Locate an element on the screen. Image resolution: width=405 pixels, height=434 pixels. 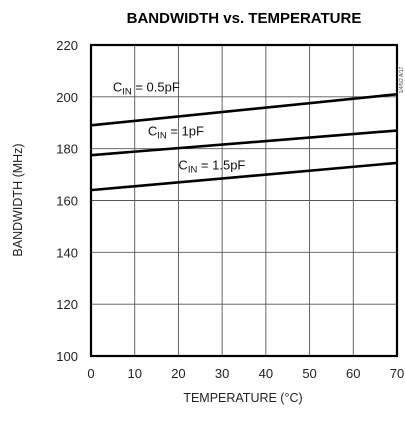
y-tick-label: 220 is located at coordinates (67, 45).